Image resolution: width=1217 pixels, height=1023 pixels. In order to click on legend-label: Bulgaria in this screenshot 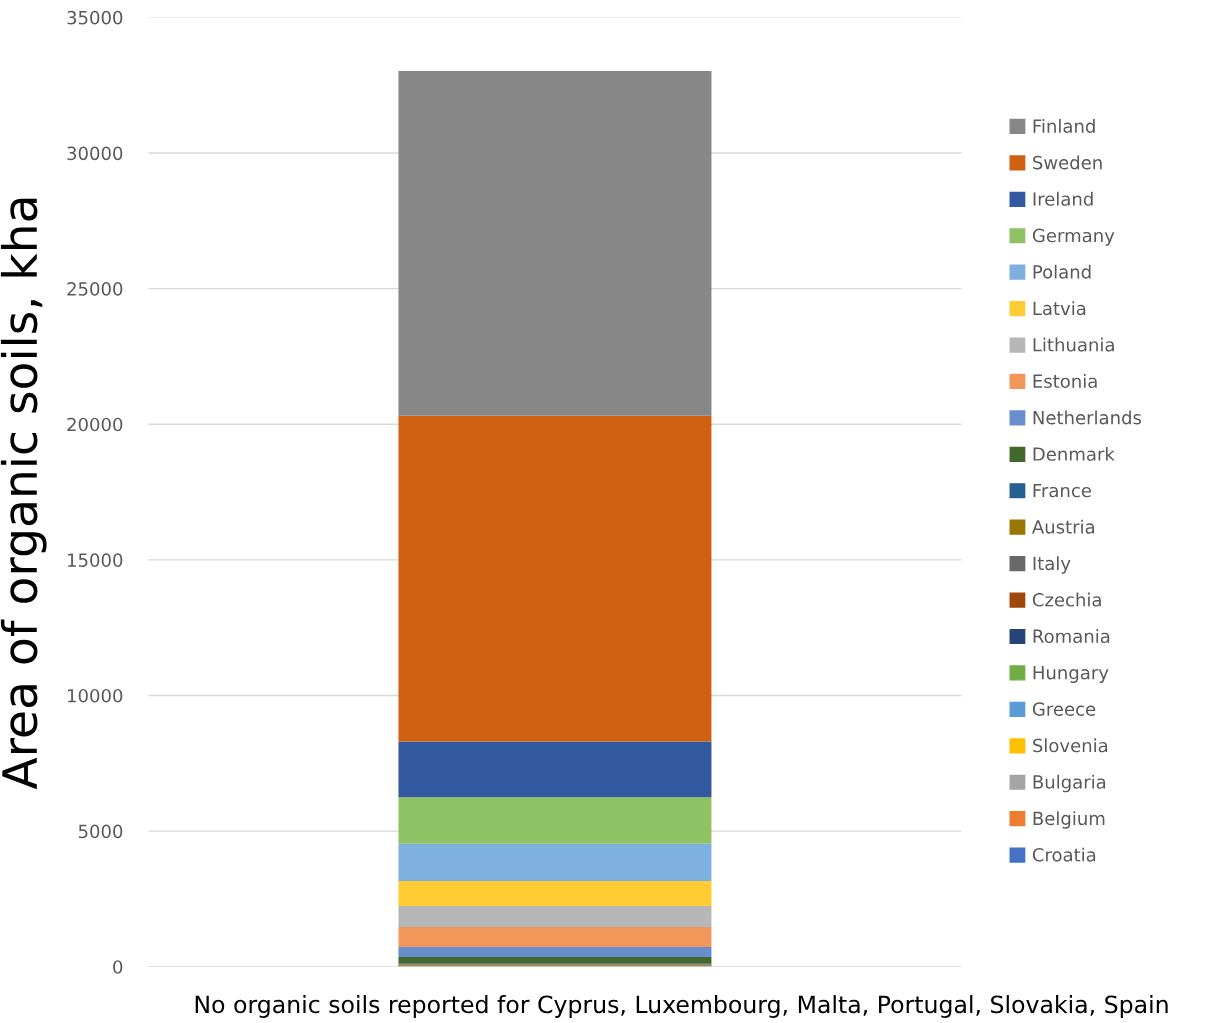, I will do `click(1069, 783)`.